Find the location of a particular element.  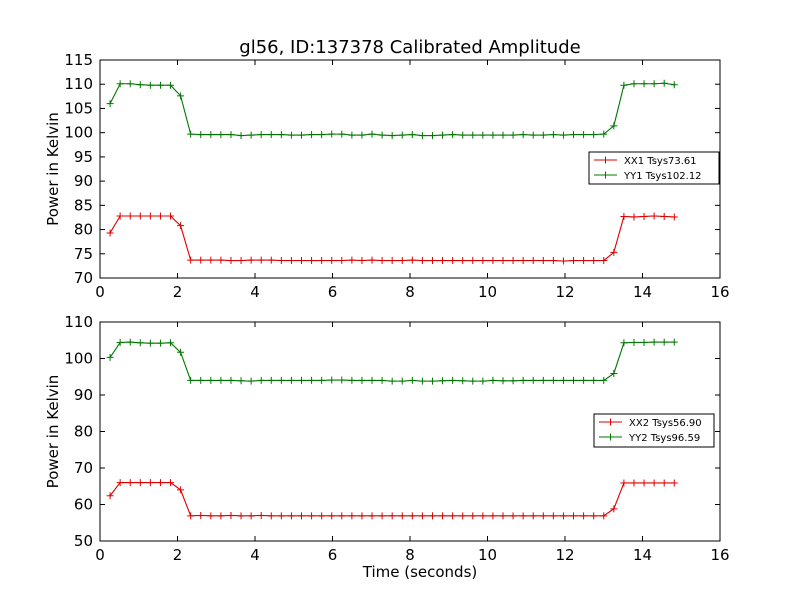

x-tick-label: 14 is located at coordinates (642, 555).